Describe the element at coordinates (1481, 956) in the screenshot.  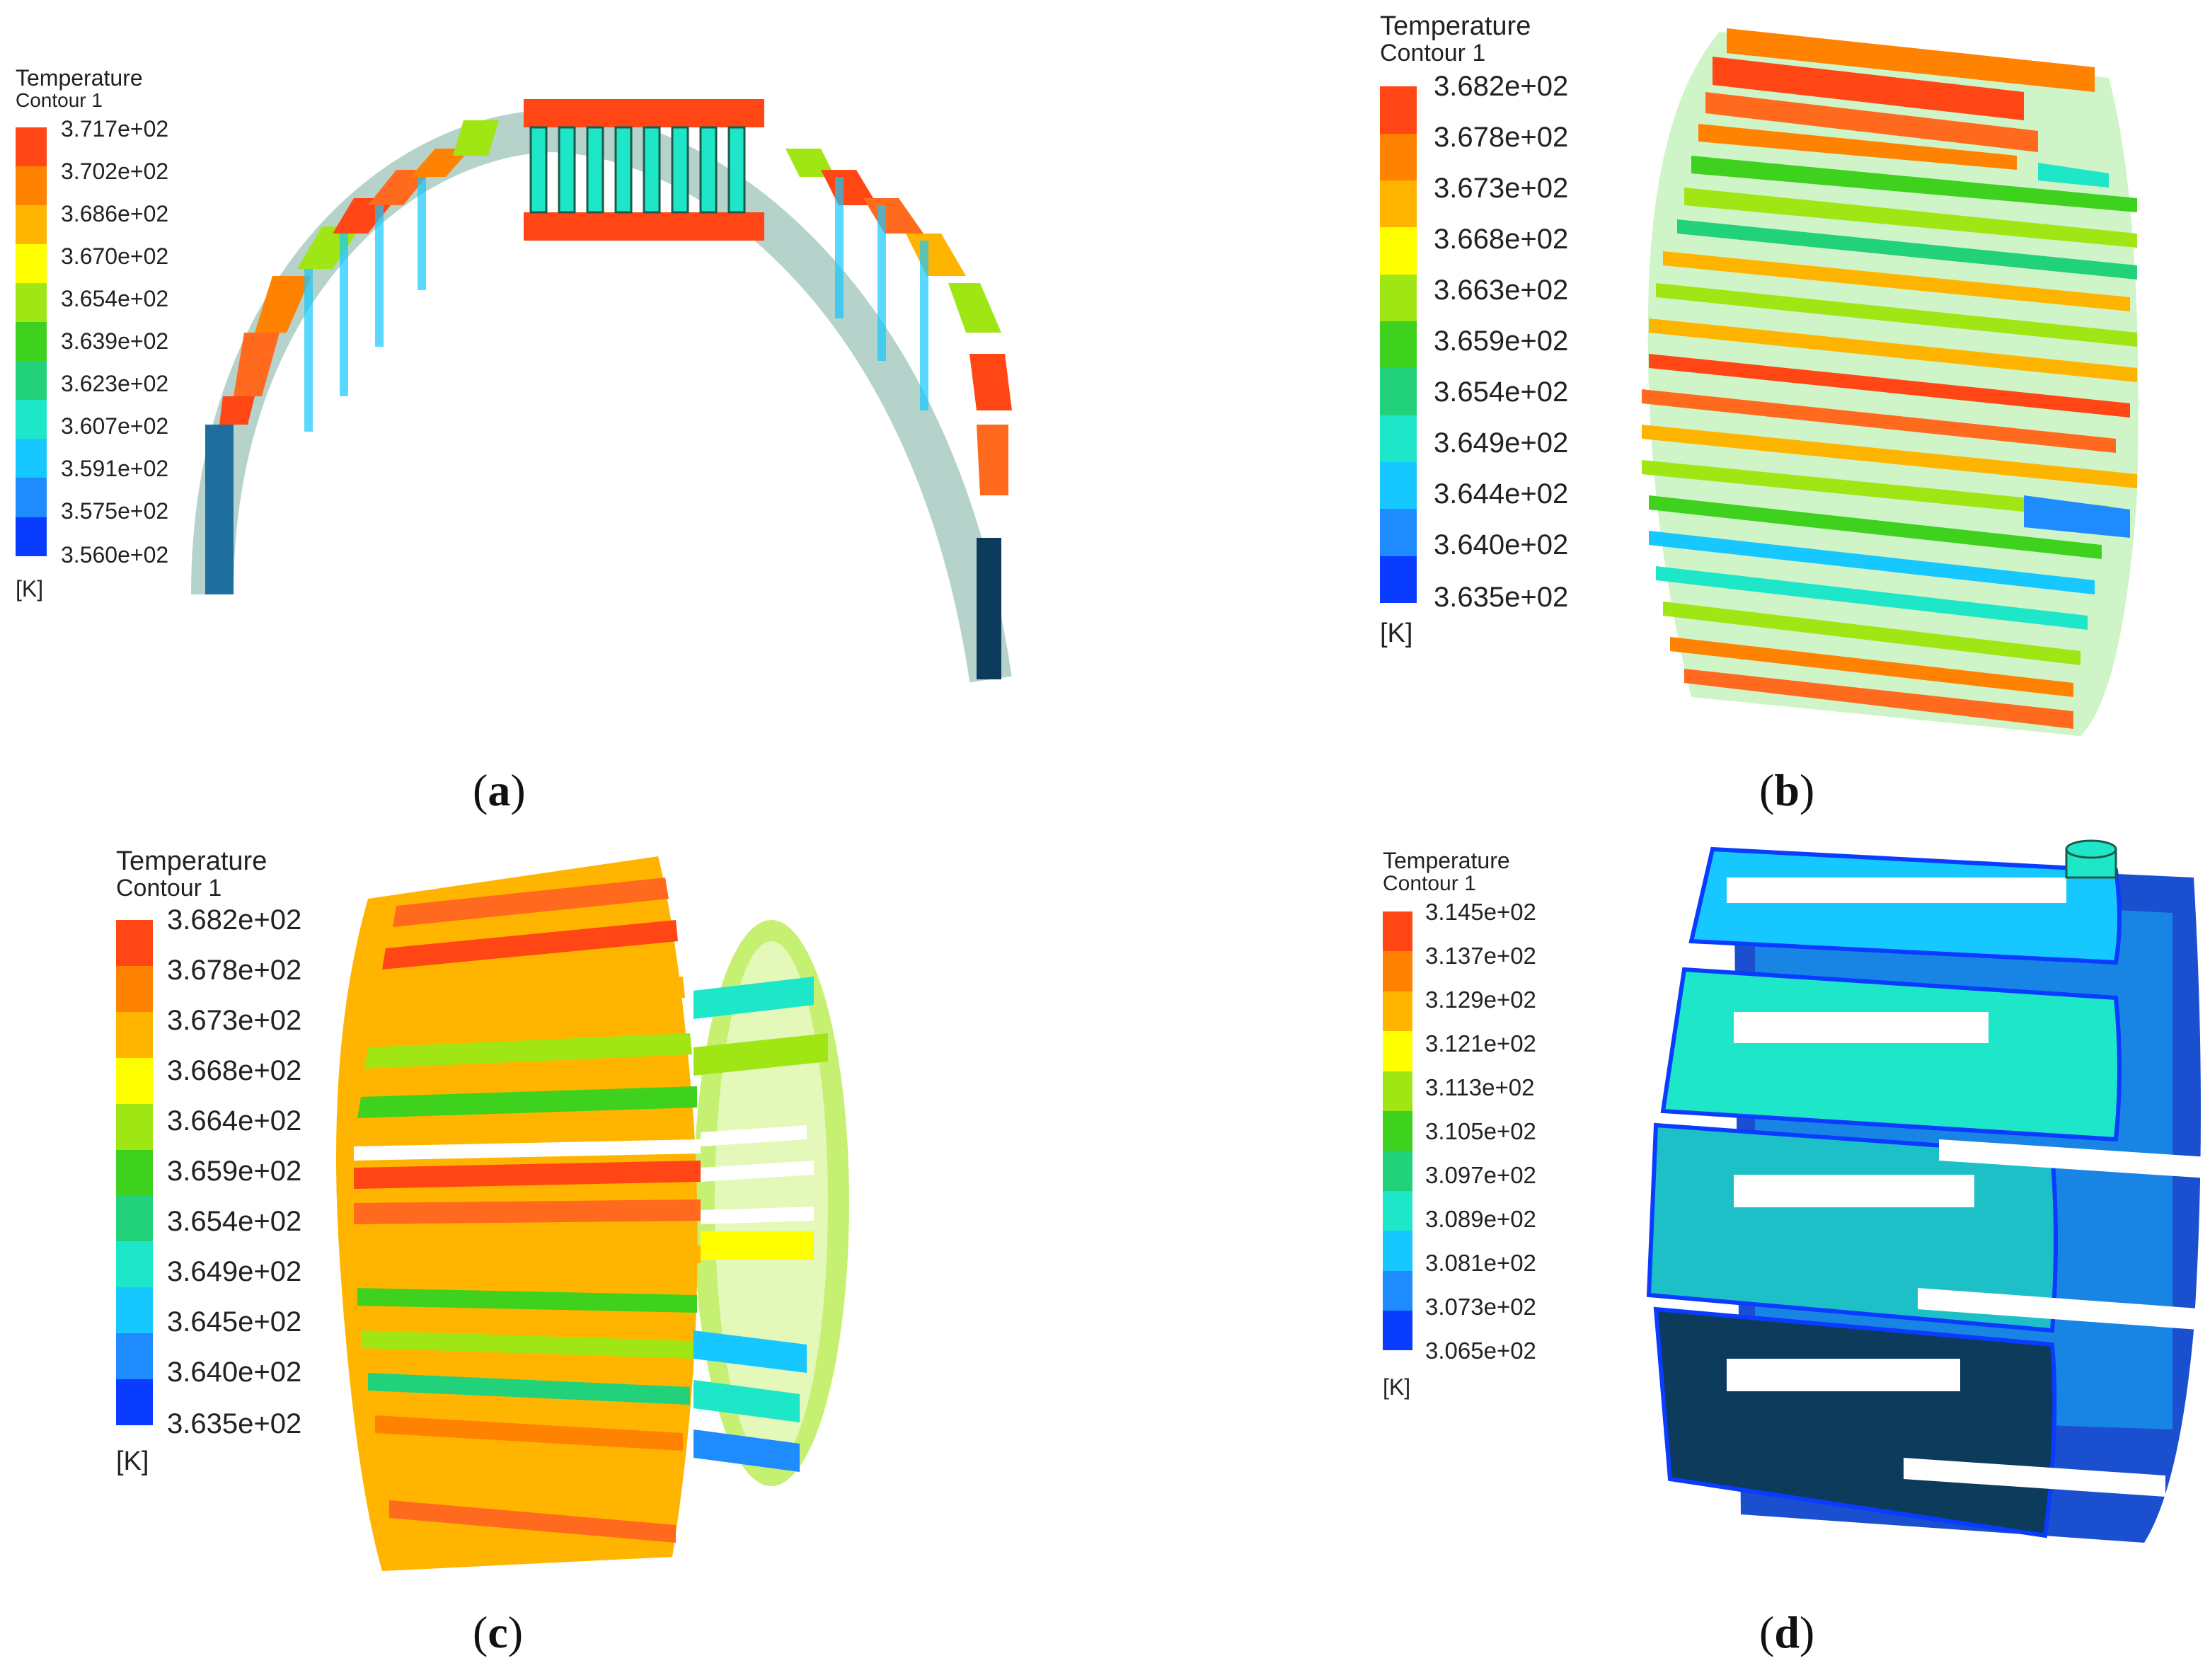
I see `legend-tick-label: 3.137e+02` at that location.